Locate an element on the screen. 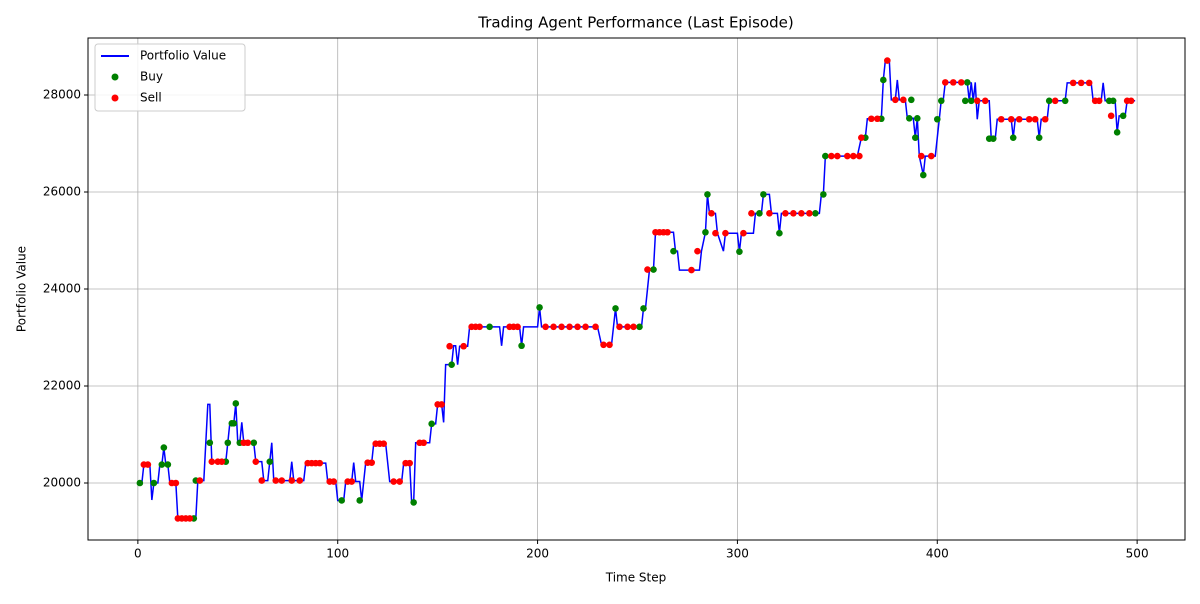 This screenshot has height=604, width=1200. legend-box is located at coordinates (170, 77).